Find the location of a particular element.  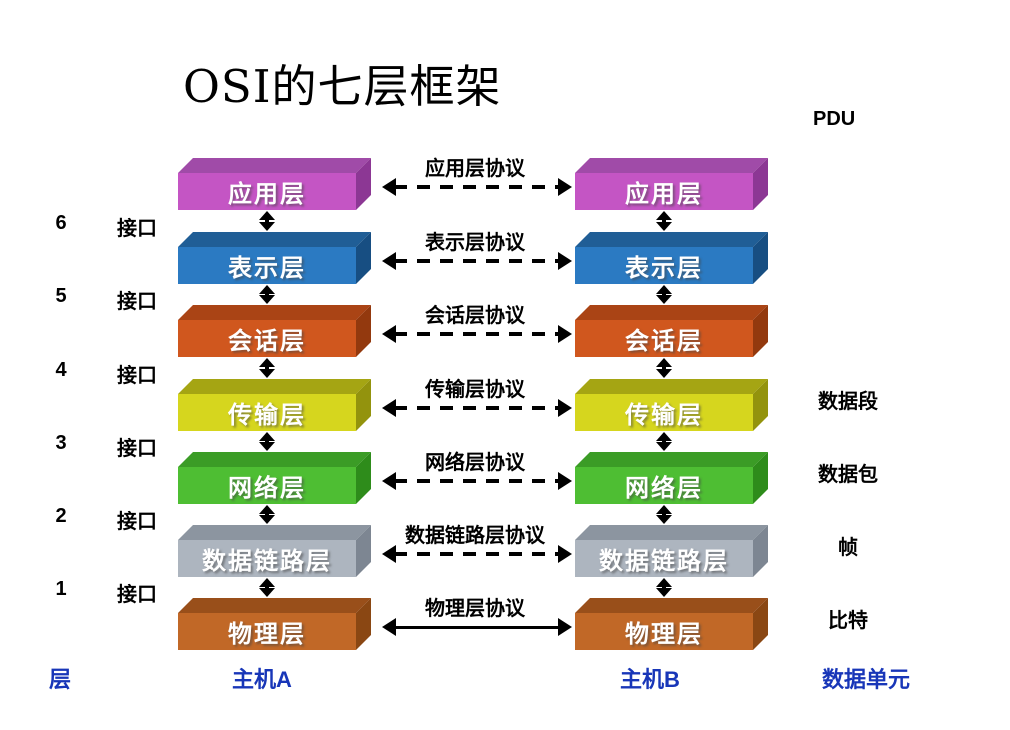

layer-box-front-face: 网络层 is located at coordinates (664, 485).